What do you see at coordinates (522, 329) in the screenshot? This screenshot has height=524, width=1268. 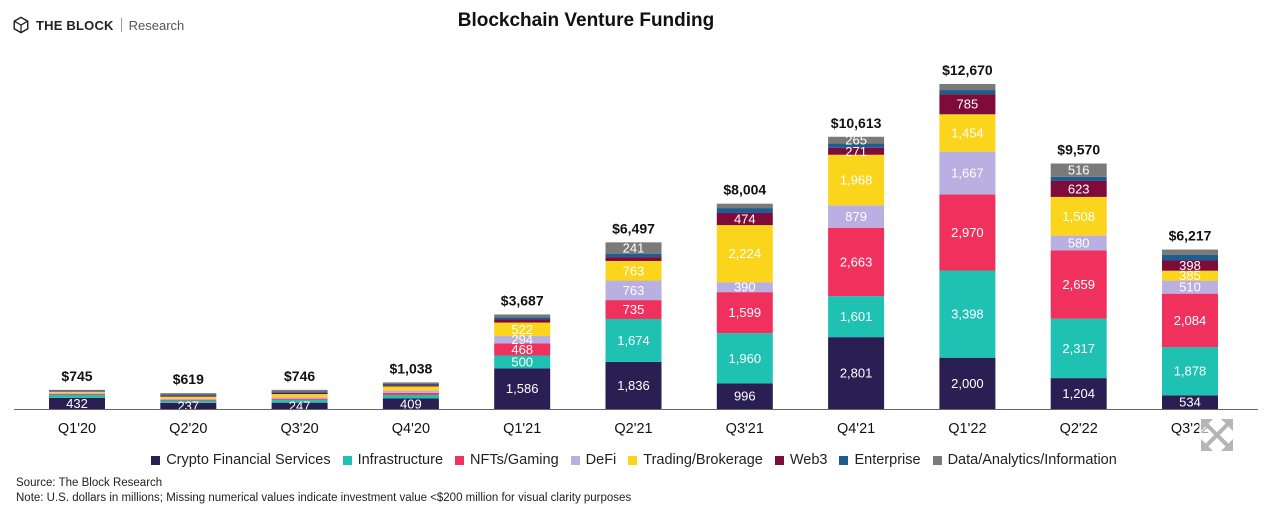 I see `segment-value-label: 522` at bounding box center [522, 329].